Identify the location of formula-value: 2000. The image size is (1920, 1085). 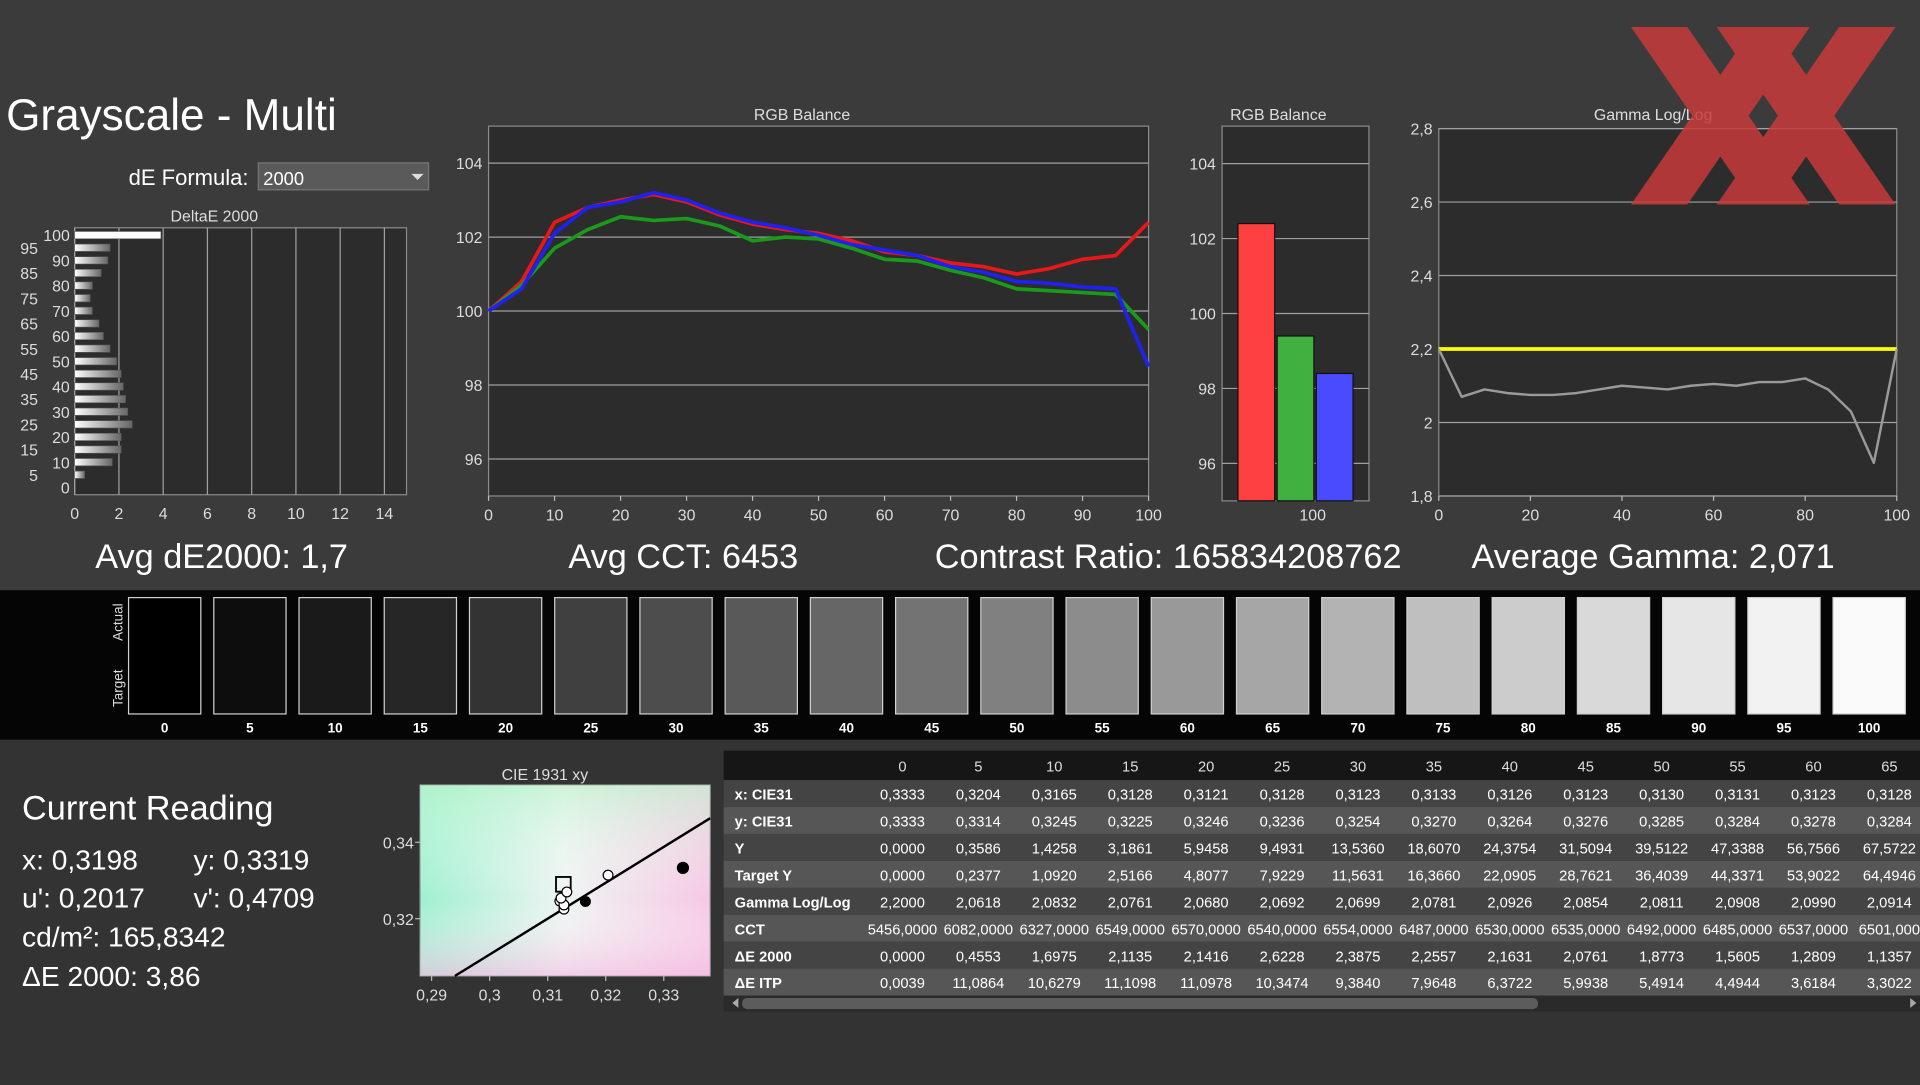
(283, 178).